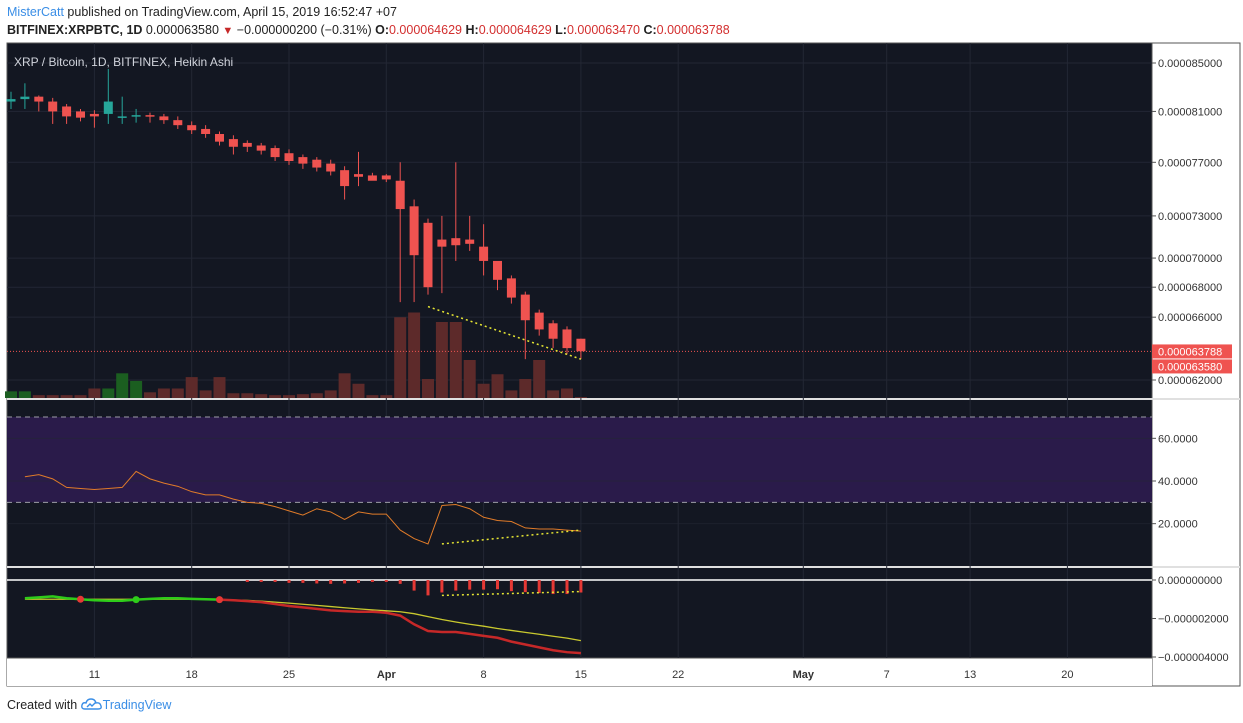  What do you see at coordinates (678, 675) in the screenshot?
I see `x-tick-label: 22` at bounding box center [678, 675].